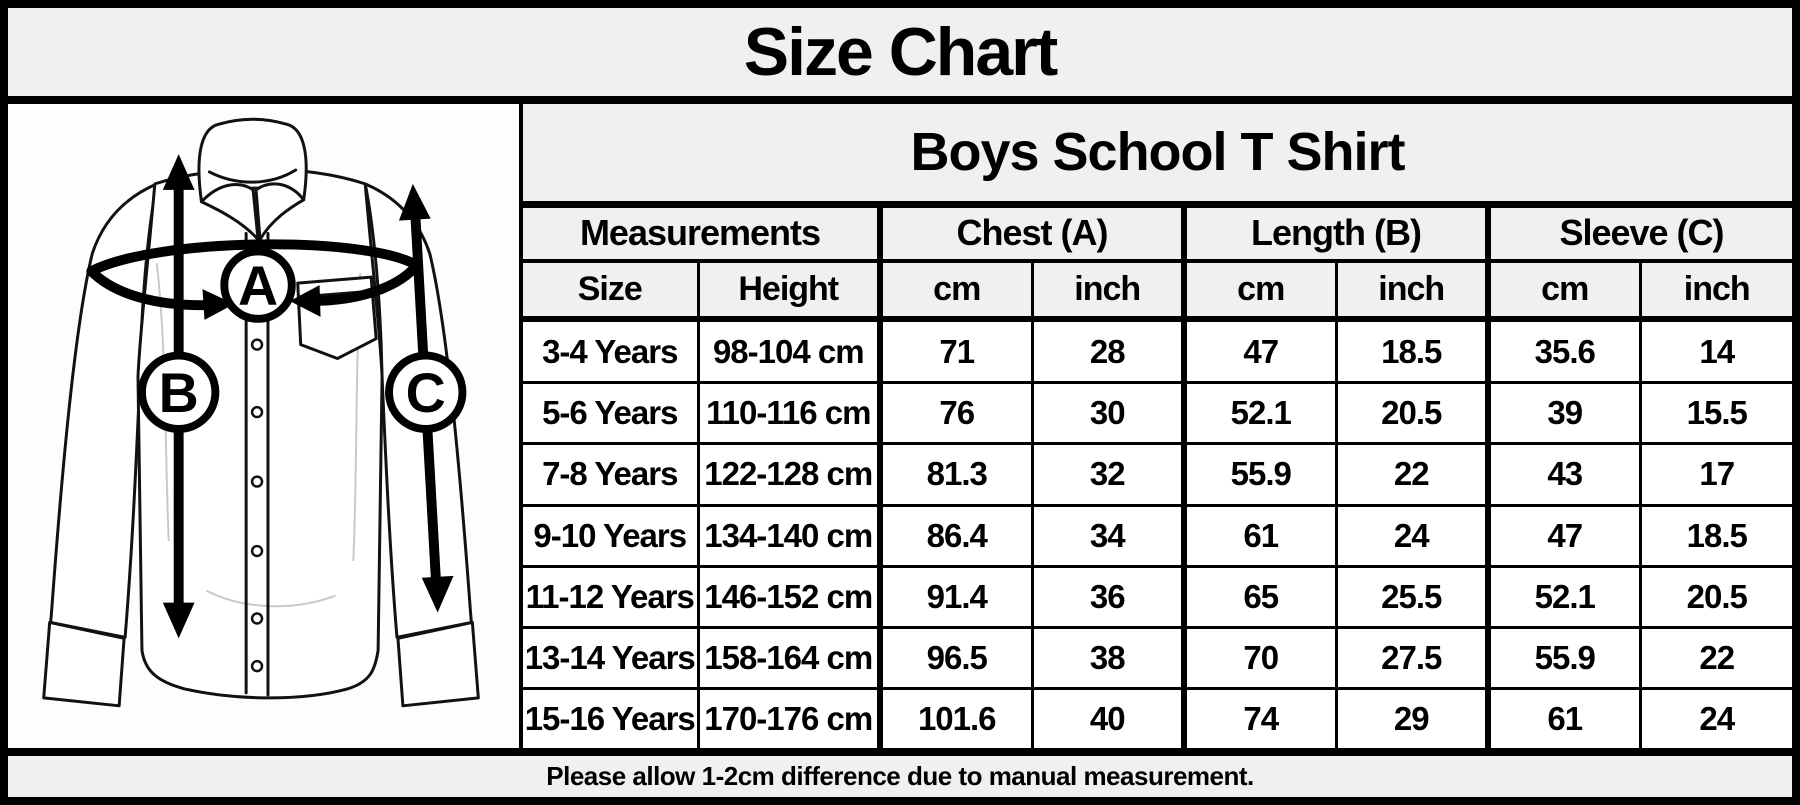  Describe the element at coordinates (1412, 290) in the screenshot. I see `col-header-length-inch: inch` at that location.